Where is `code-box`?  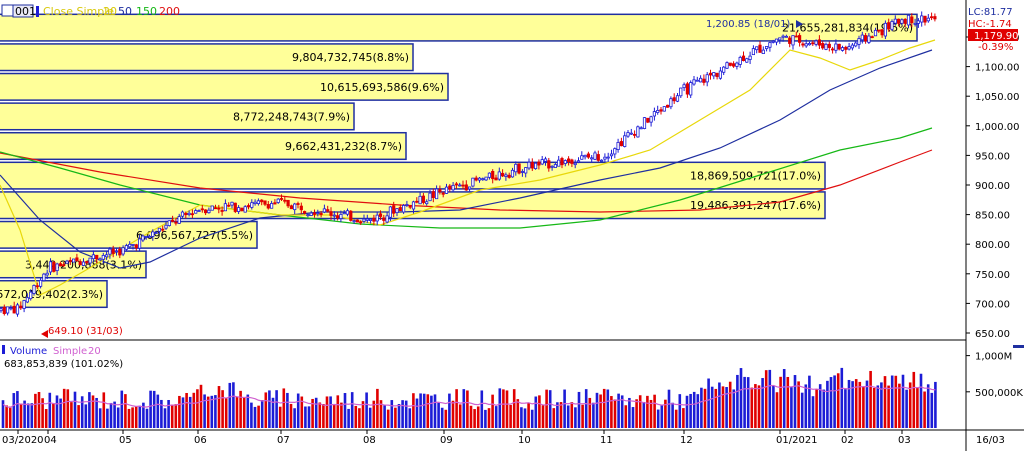 code-box is located at coordinates (23, 11).